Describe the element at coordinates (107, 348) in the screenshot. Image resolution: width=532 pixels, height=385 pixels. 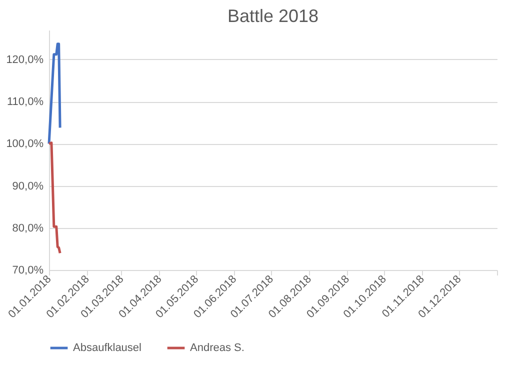
I see `legend-label: Absaufklausel` at that location.